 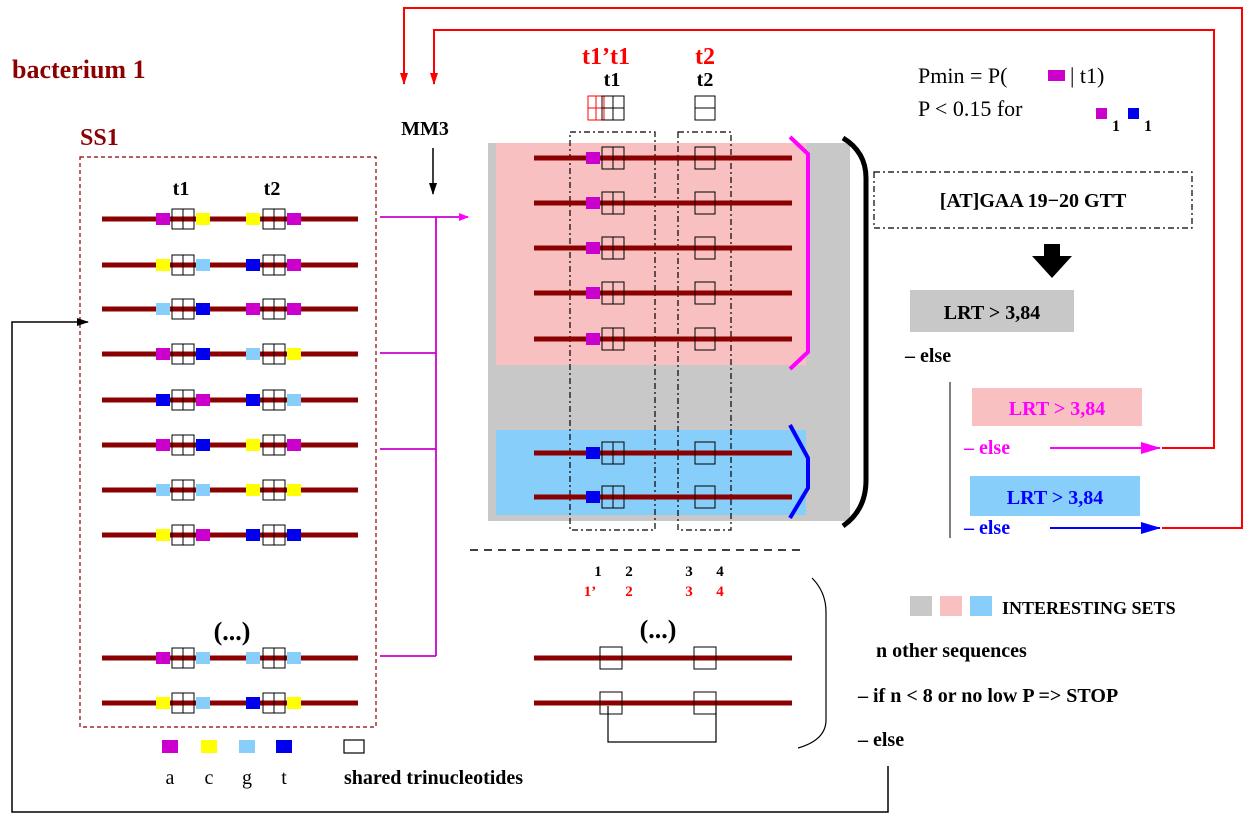 I want to click on blue-set-row, so click(x=663, y=497).